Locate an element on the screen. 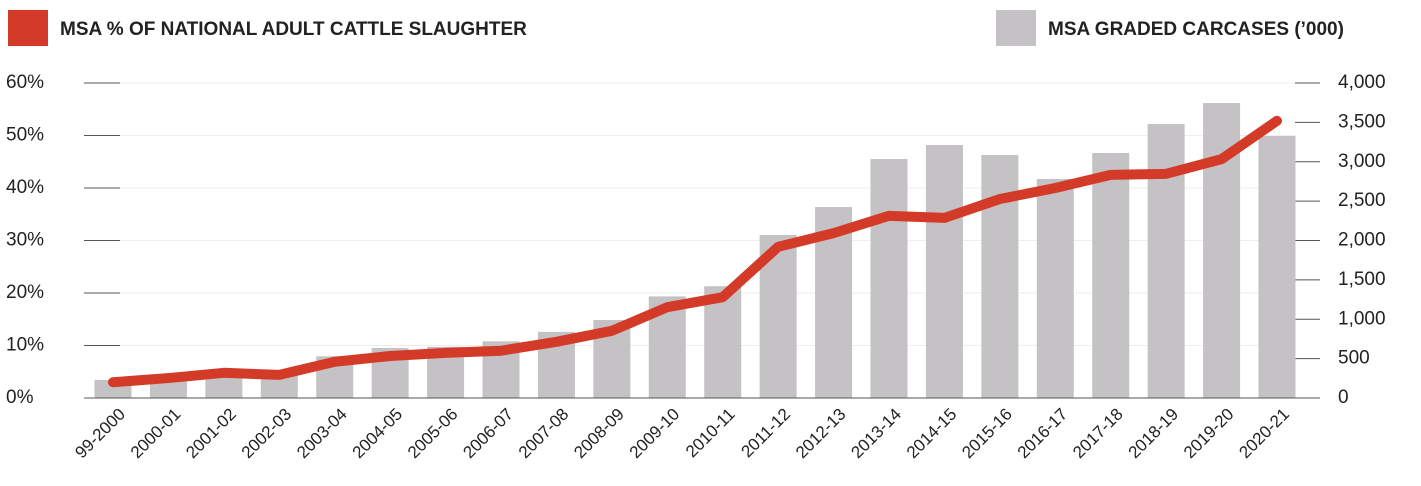 The image size is (1421, 486). y2-tick-label: 2,000 is located at coordinates (1362, 240).